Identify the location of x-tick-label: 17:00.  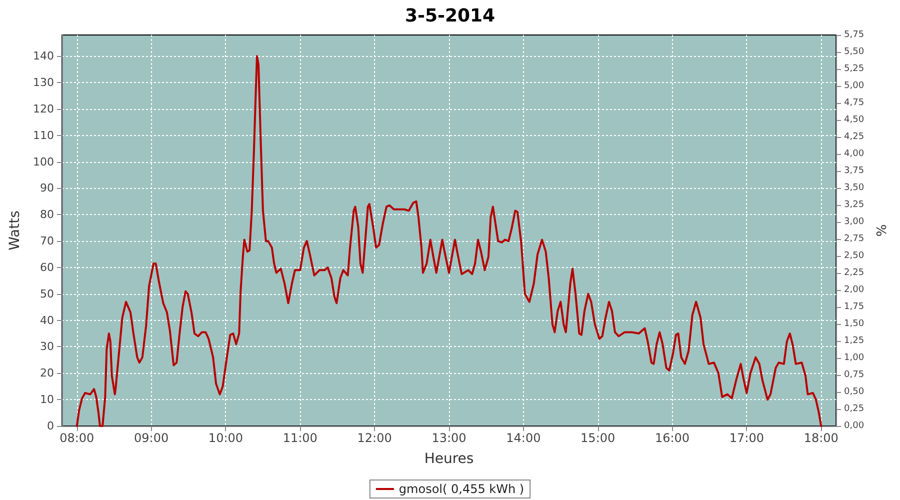
(746, 438).